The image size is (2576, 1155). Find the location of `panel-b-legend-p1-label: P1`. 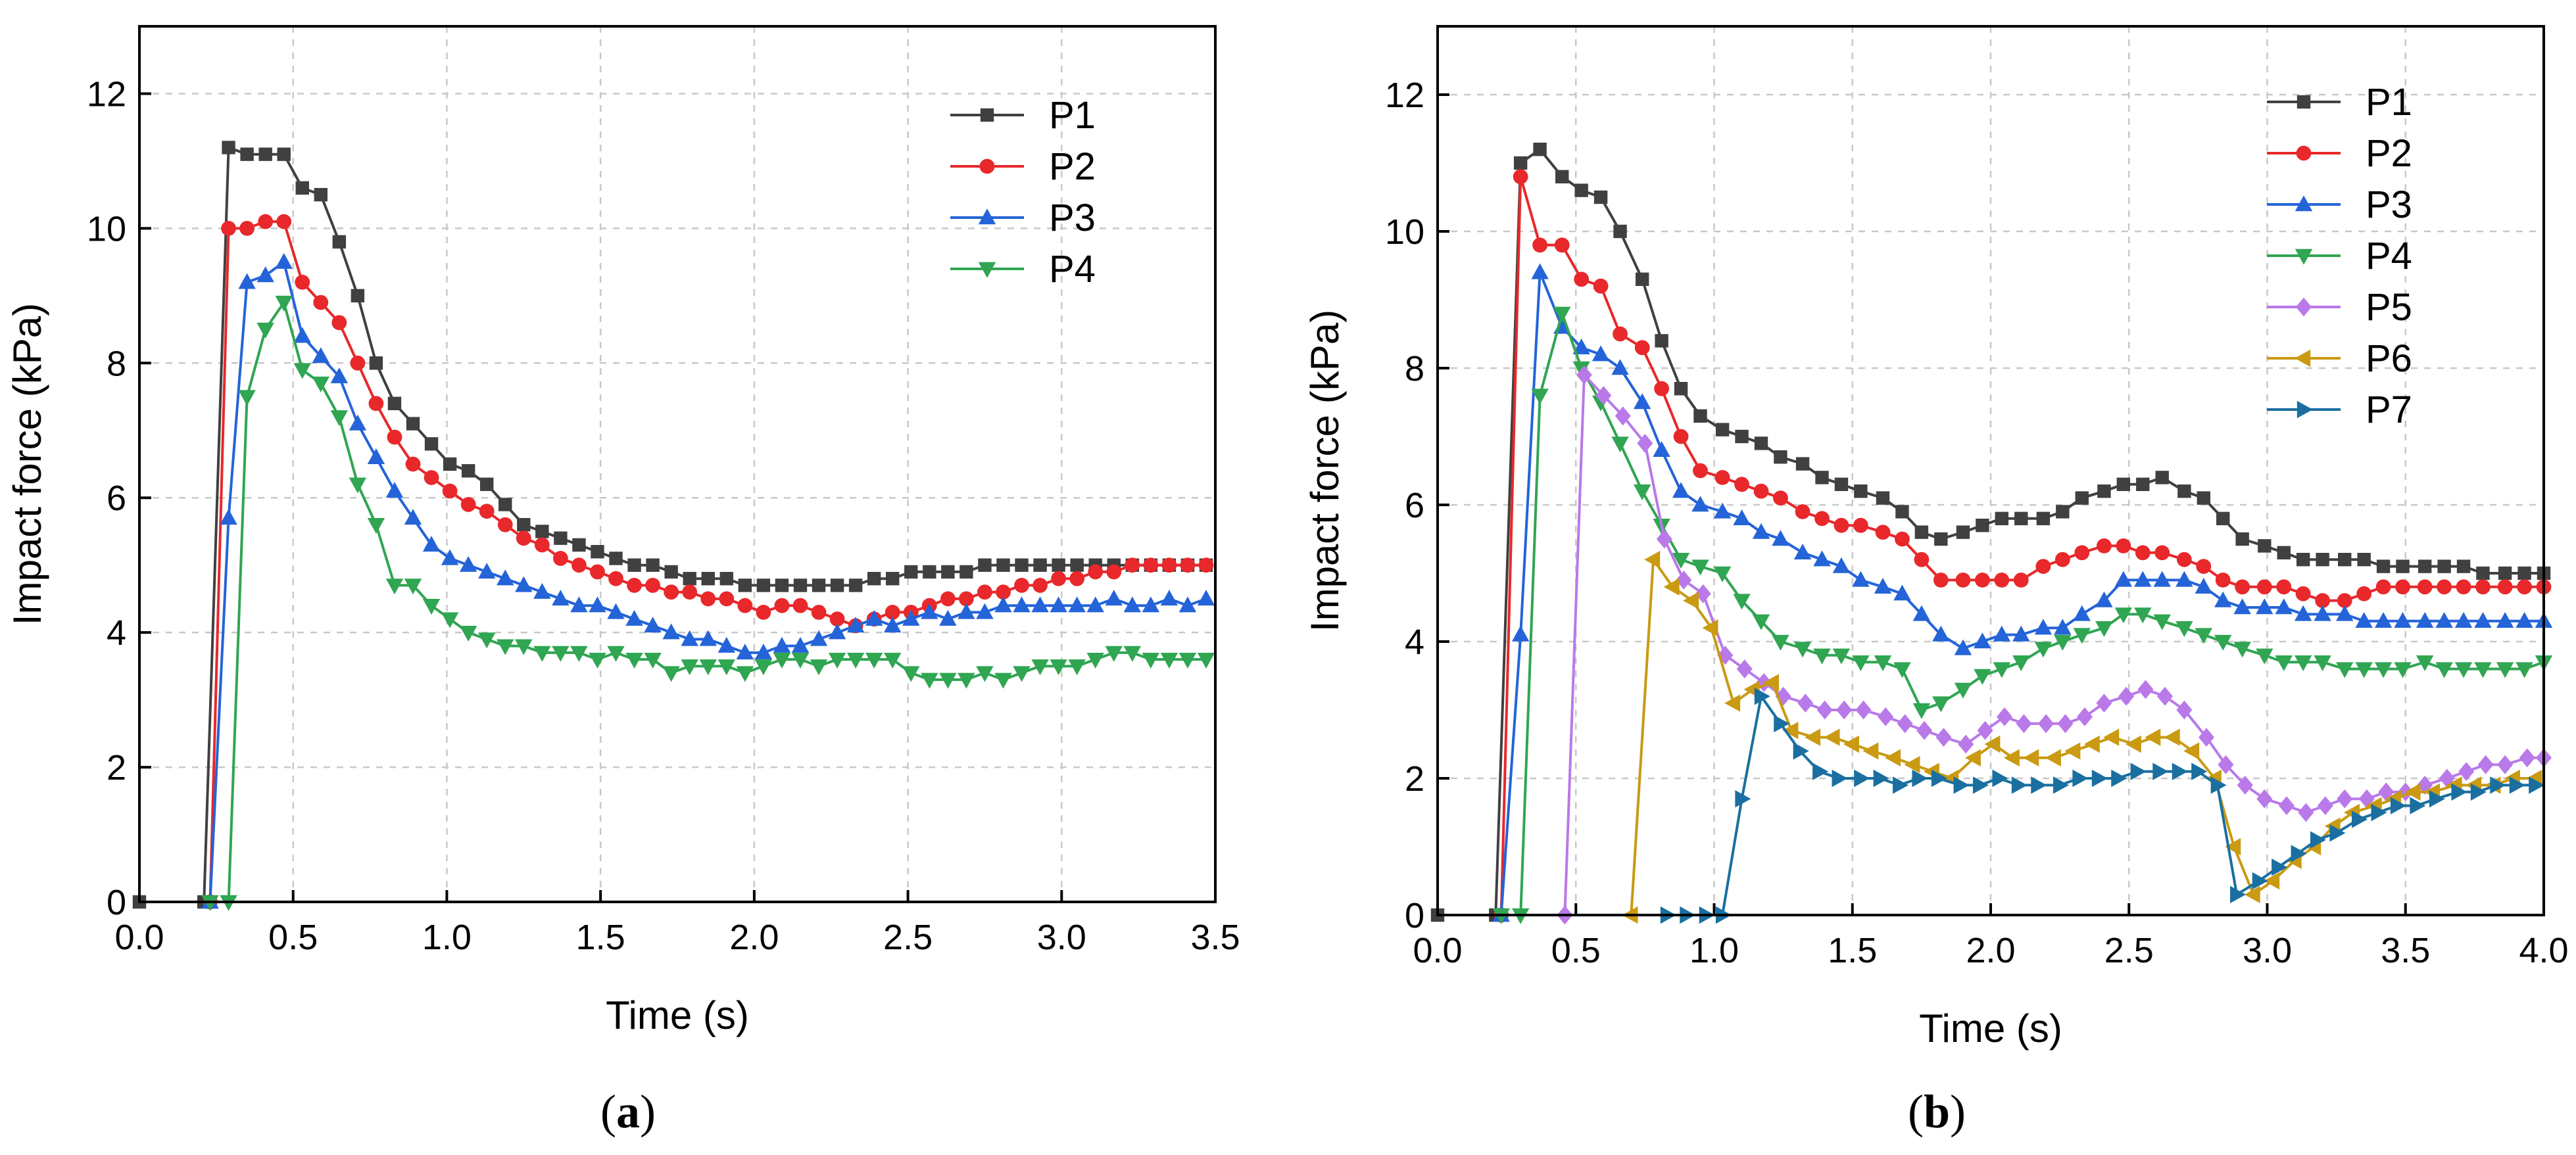

panel-b-legend-p1-label: P1 is located at coordinates (2389, 102).